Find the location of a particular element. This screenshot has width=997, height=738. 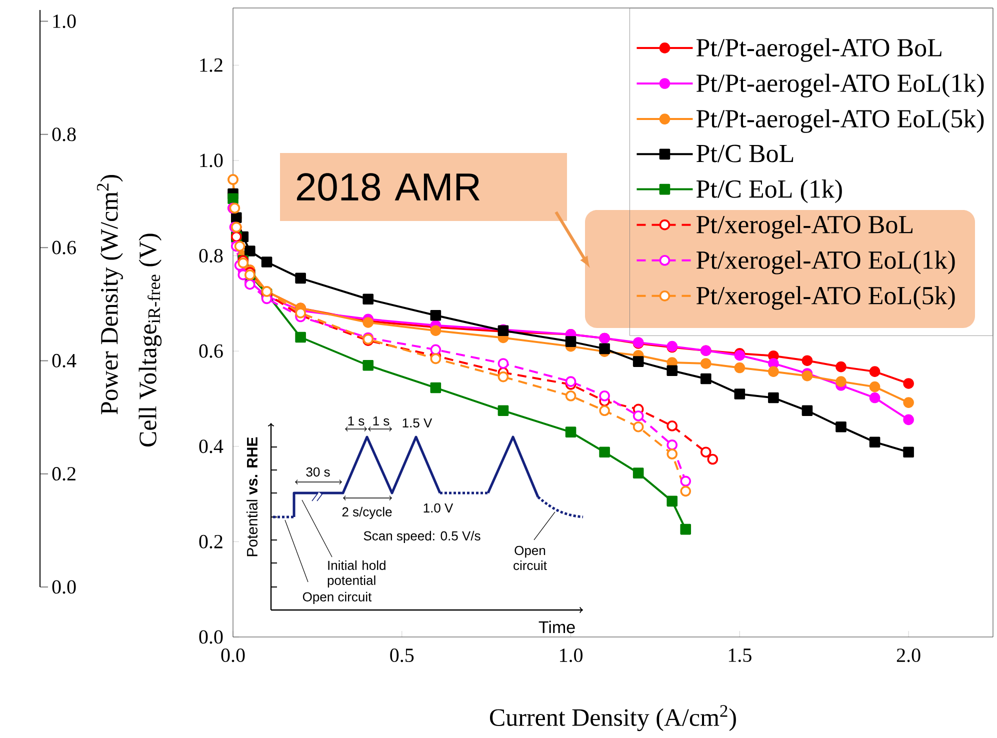

annotation: 1.5 V is located at coordinates (417, 423).